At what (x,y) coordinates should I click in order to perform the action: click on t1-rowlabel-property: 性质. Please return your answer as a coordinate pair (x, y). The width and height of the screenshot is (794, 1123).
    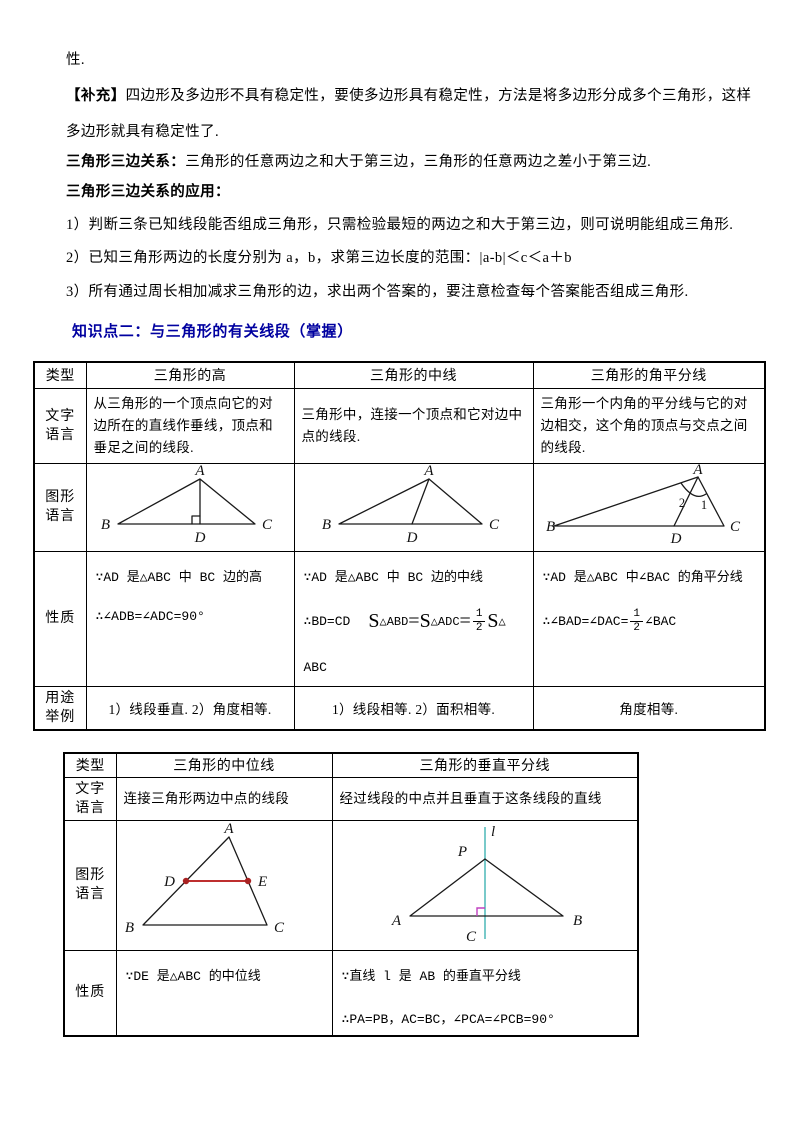
    Looking at the image, I should click on (60, 618).